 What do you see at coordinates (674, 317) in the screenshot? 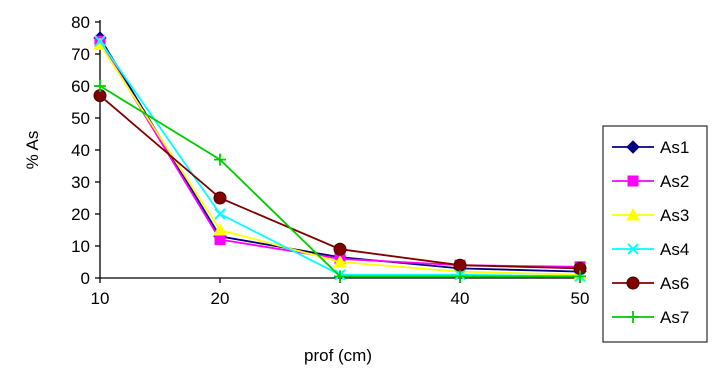
I see `legend-label: As7` at bounding box center [674, 317].